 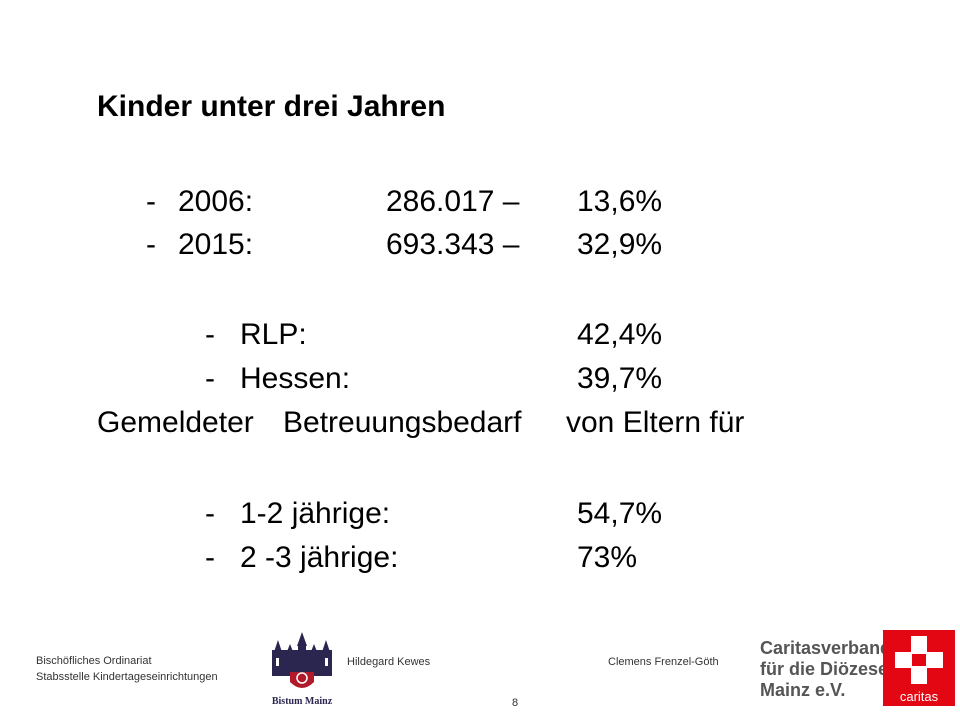 What do you see at coordinates (216, 201) in the screenshot?
I see `row-year-label: 2006:` at bounding box center [216, 201].